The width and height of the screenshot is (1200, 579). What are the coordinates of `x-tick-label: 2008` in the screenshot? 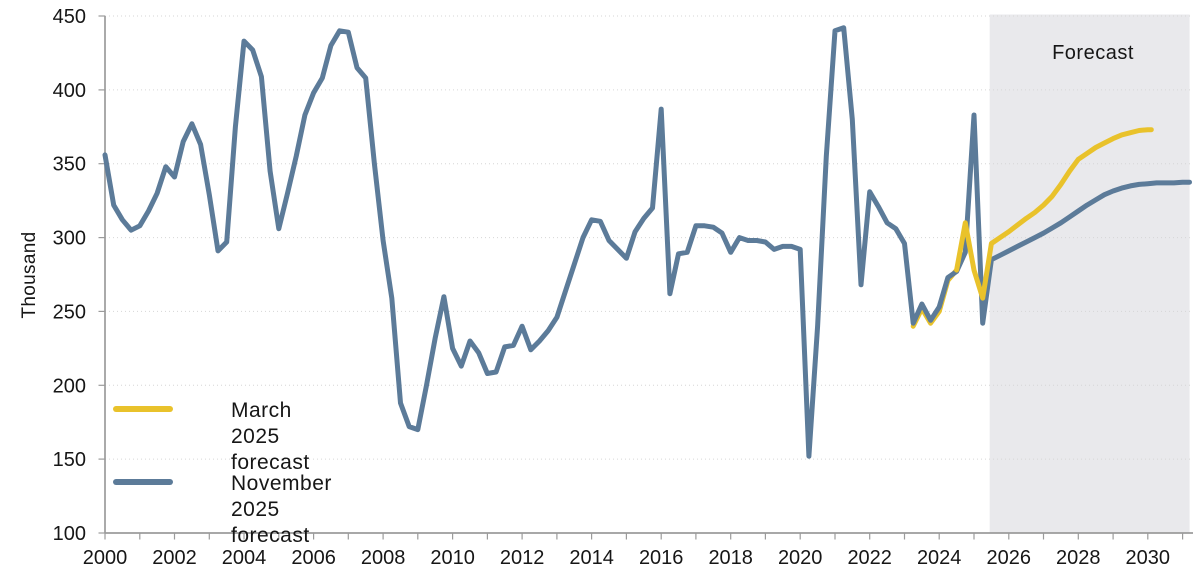 It's located at (383, 558).